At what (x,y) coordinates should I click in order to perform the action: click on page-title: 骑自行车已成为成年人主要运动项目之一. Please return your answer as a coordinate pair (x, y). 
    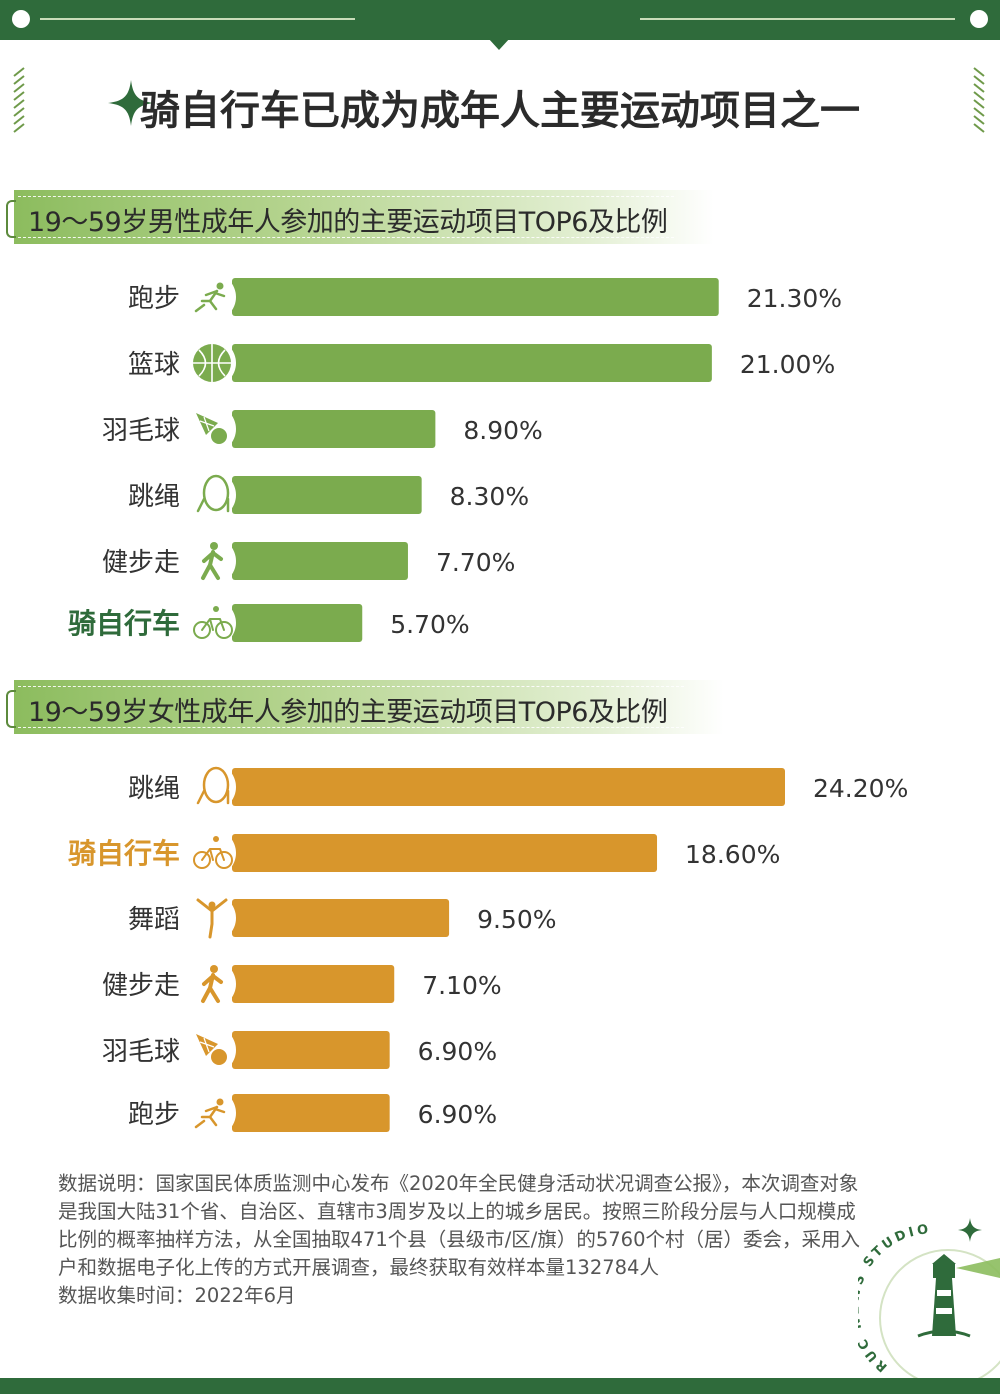
    Looking at the image, I should click on (500, 111).